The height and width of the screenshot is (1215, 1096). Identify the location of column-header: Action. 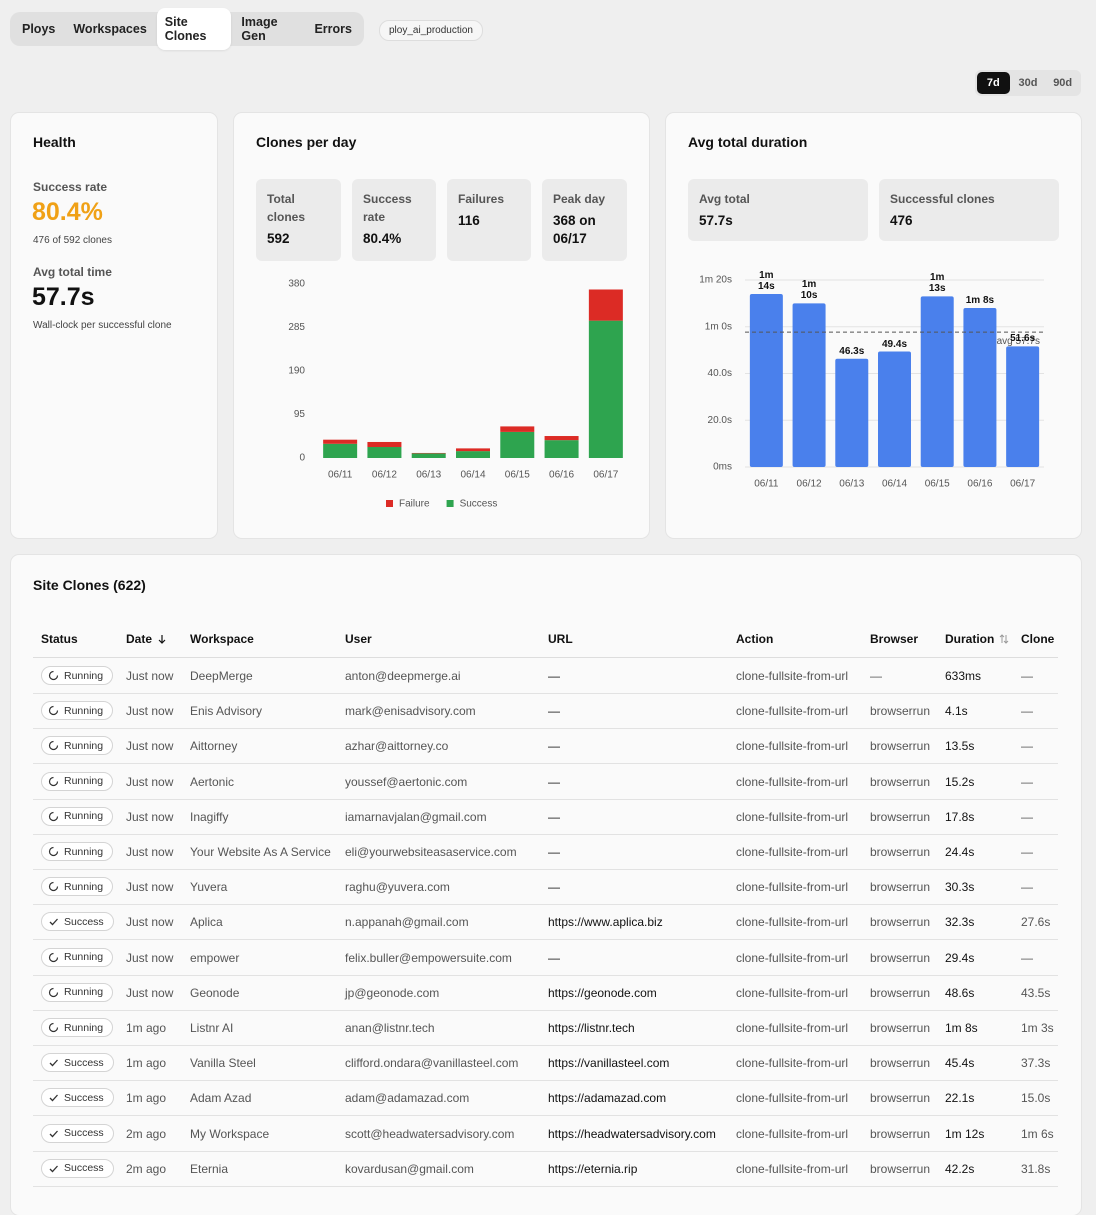
(754, 639).